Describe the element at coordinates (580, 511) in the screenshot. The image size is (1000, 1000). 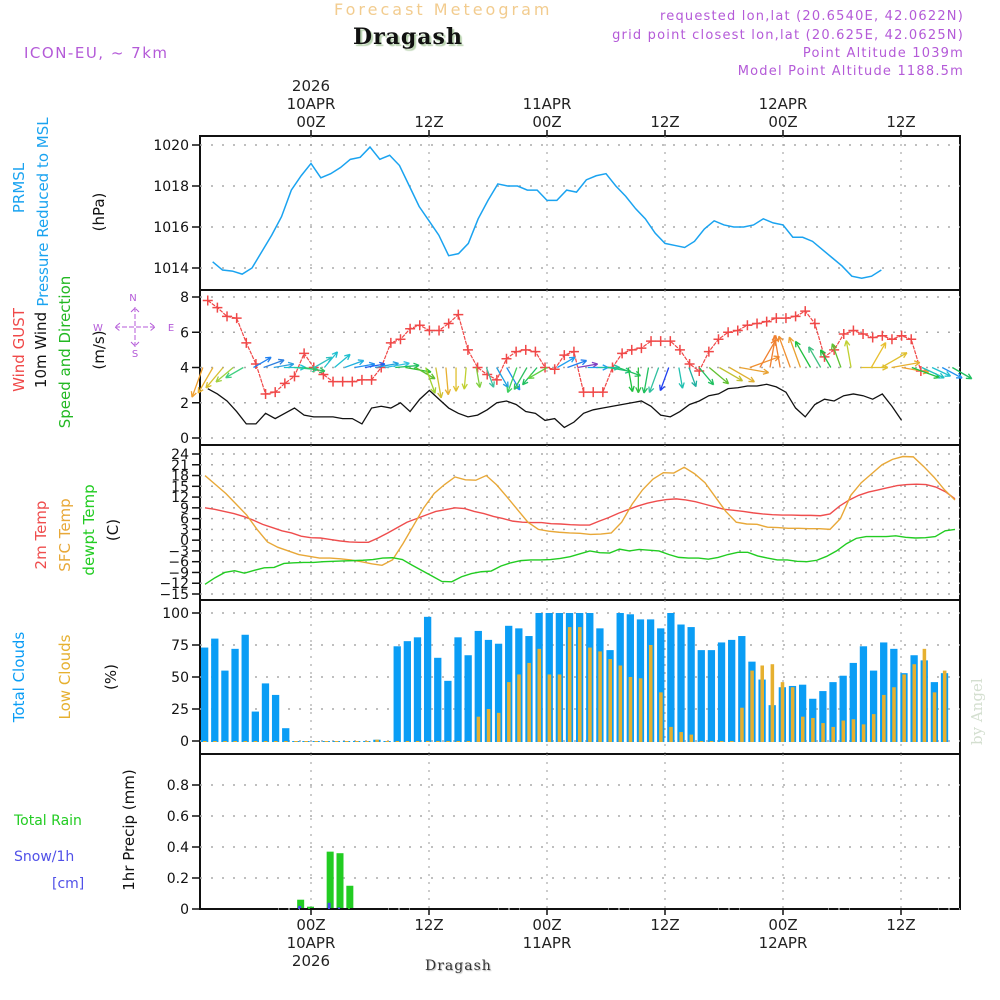
I see `sfc-temp-line` at that location.